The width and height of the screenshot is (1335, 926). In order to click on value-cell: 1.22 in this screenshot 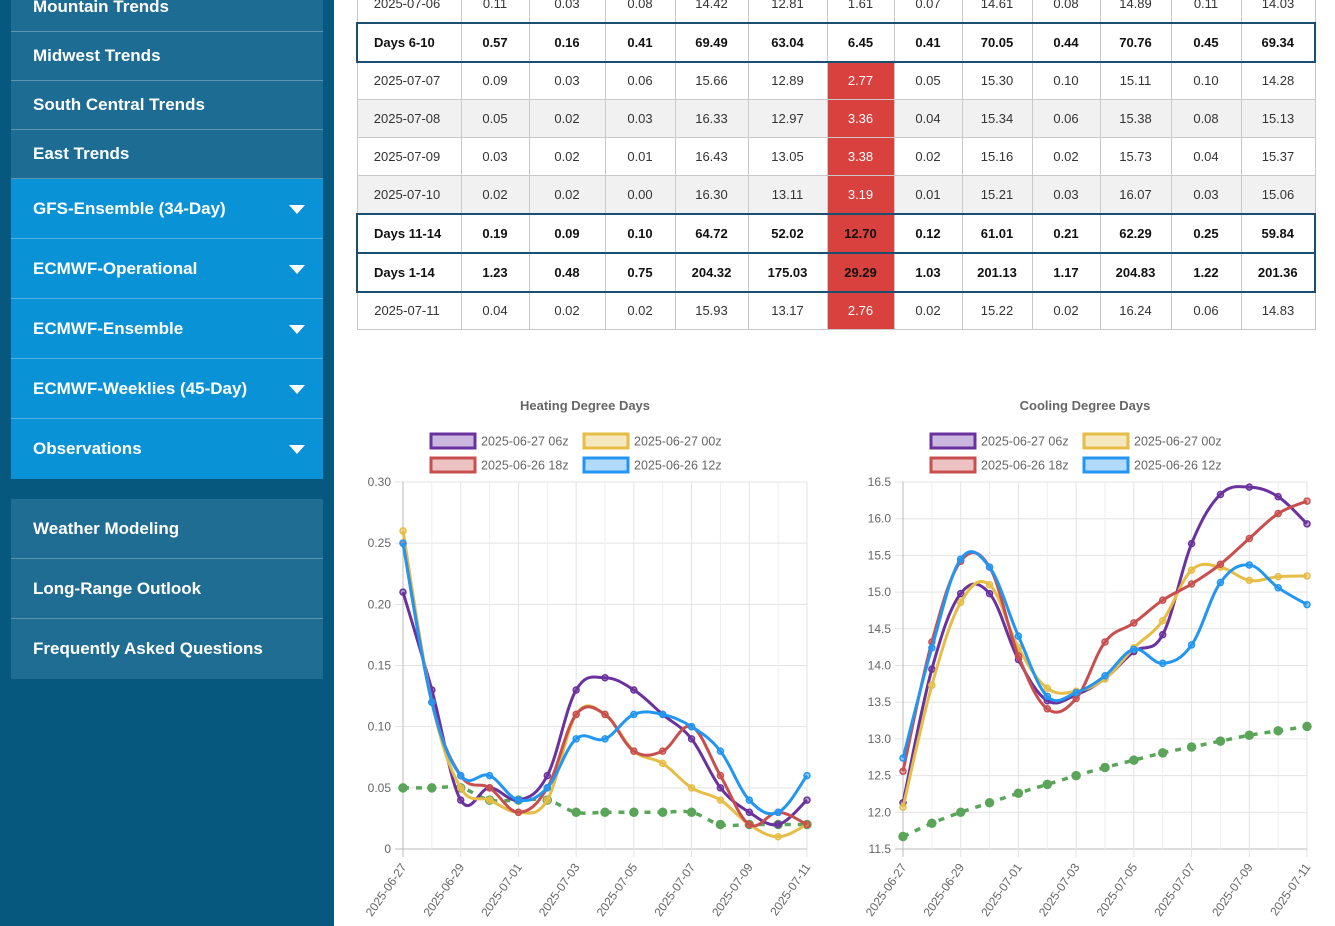, I will do `click(1206, 272)`.